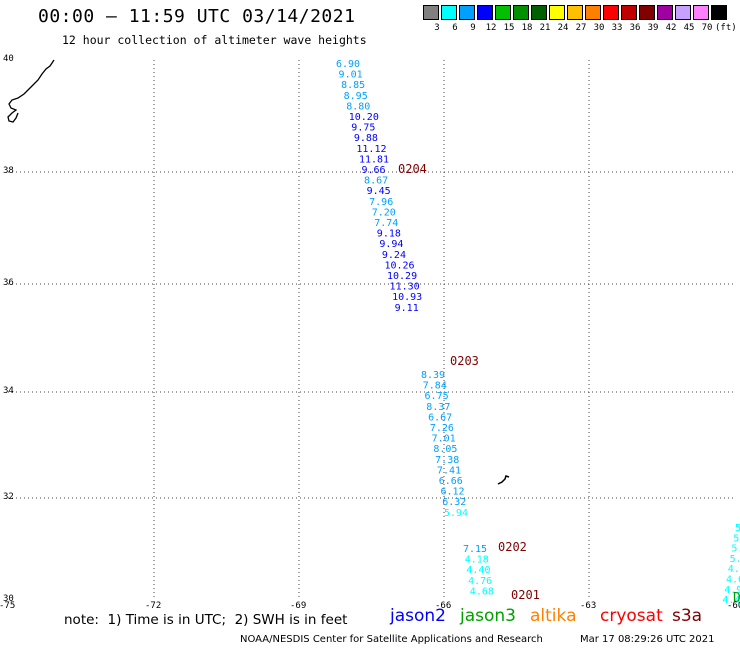 The image size is (740, 650). What do you see at coordinates (475, 549) in the screenshot?
I see `wave-height-value: 7.15` at bounding box center [475, 549].